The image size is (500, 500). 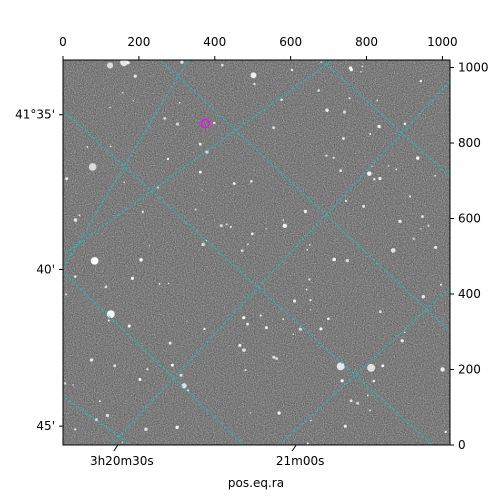 I want to click on dec-tick-label: 41°35', so click(x=35, y=115).